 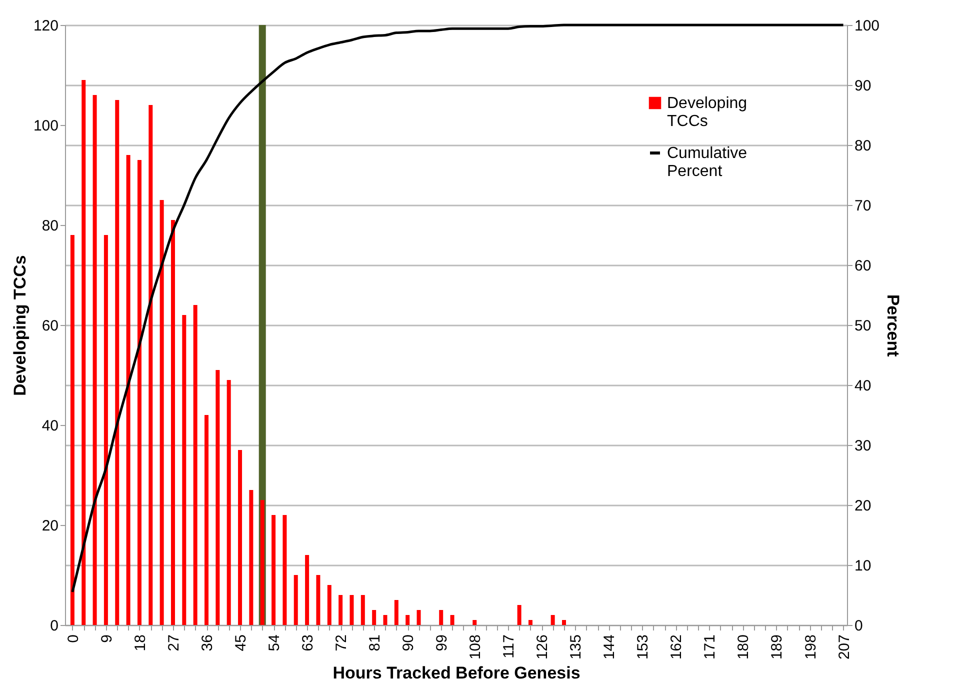 I want to click on x-axis-title: Hours Tracked Before Genesis, so click(x=456, y=673).